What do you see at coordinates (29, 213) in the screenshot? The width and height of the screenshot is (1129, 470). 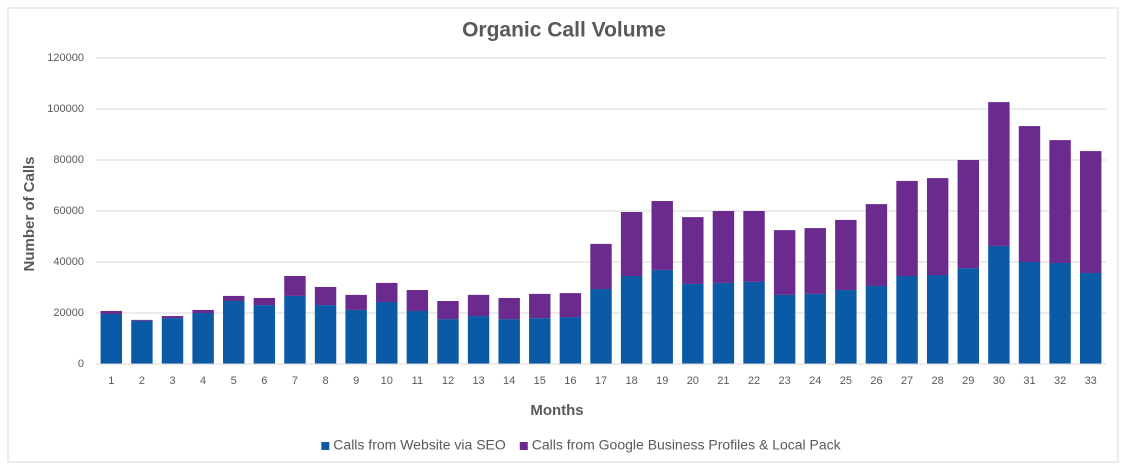 I see `y-axis-title: Number of Calls` at bounding box center [29, 213].